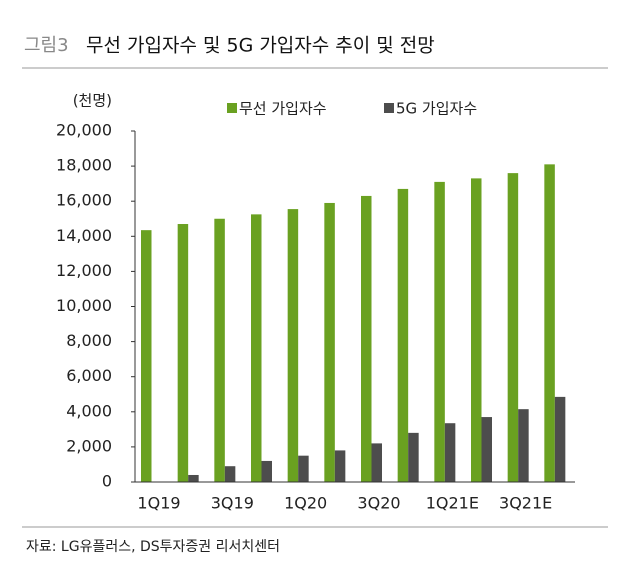  Describe the element at coordinates (92, 101) in the screenshot. I see `unit-label: (천명)` at that location.